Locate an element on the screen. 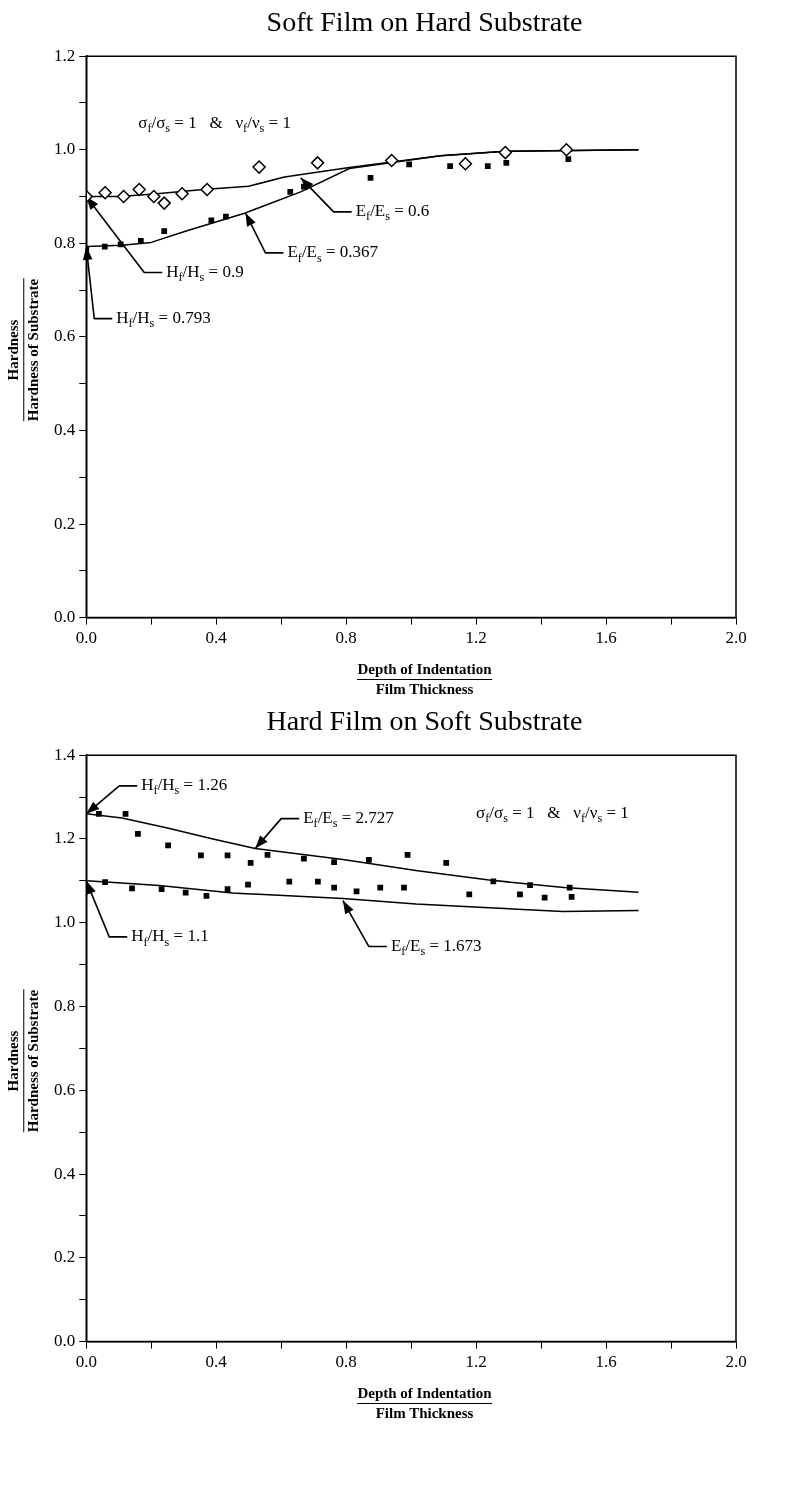 The width and height of the screenshot is (789, 1494). chart-title: Hard Film on Soft Substrate is located at coordinates (424, 721).